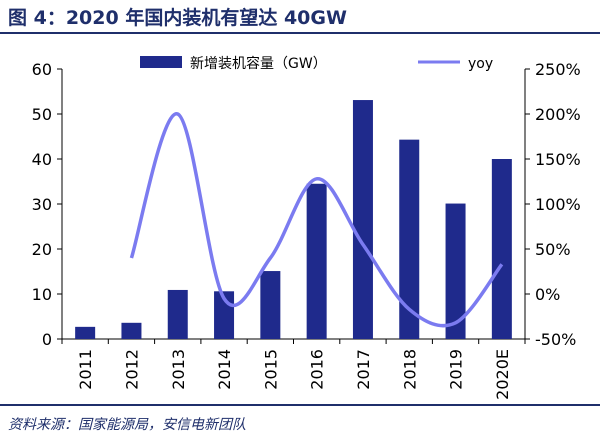 The width and height of the screenshot is (600, 444). I want to click on x-tick-label: 2019, so click(456, 369).